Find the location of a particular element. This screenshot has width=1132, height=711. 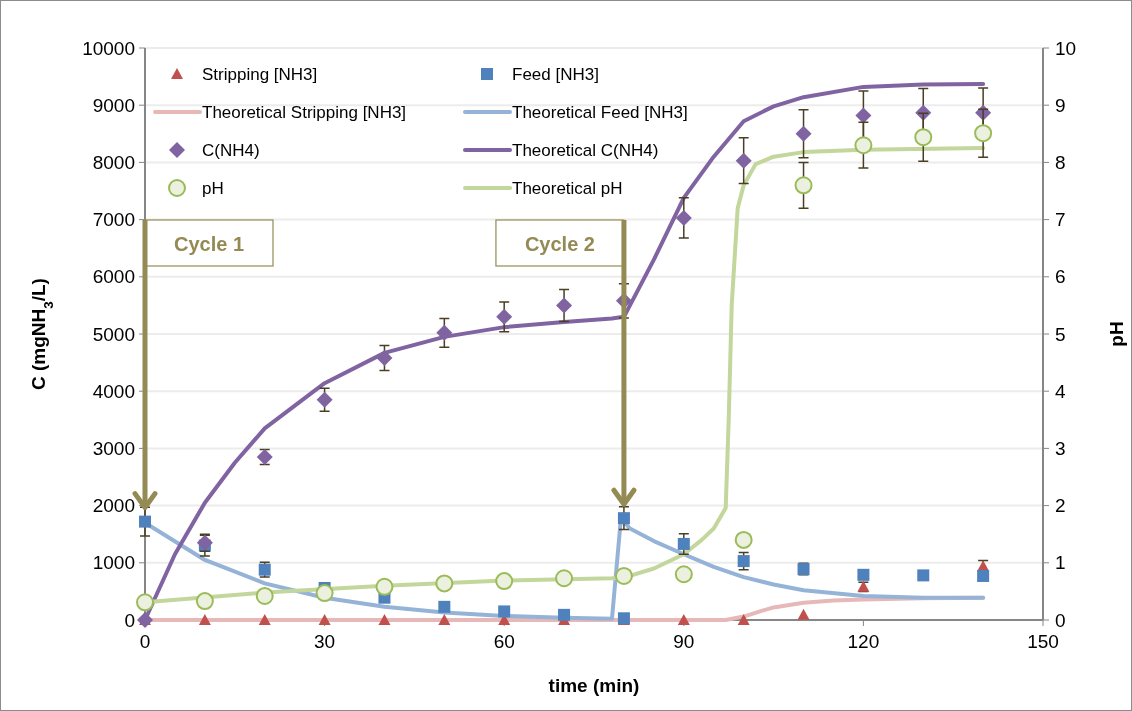

y-tick-label: 9000 is located at coordinates (113, 105).